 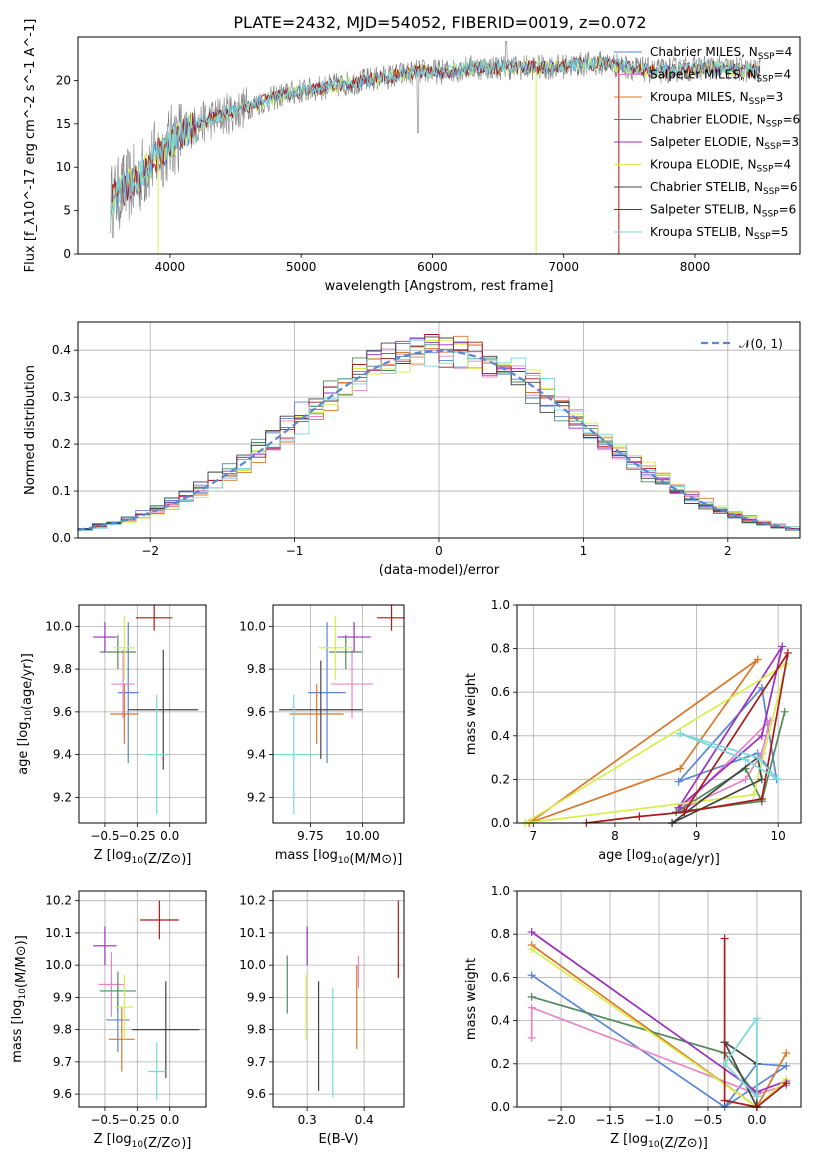 What do you see at coordinates (62, 997) in the screenshot?
I see `y-tick-label: 9.9` at bounding box center [62, 997].